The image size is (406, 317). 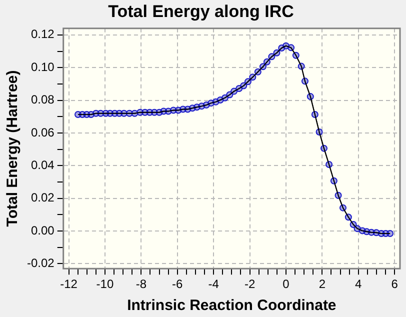 What do you see at coordinates (42, 99) in the screenshot?
I see `y-tick-label: 0.08` at bounding box center [42, 99].